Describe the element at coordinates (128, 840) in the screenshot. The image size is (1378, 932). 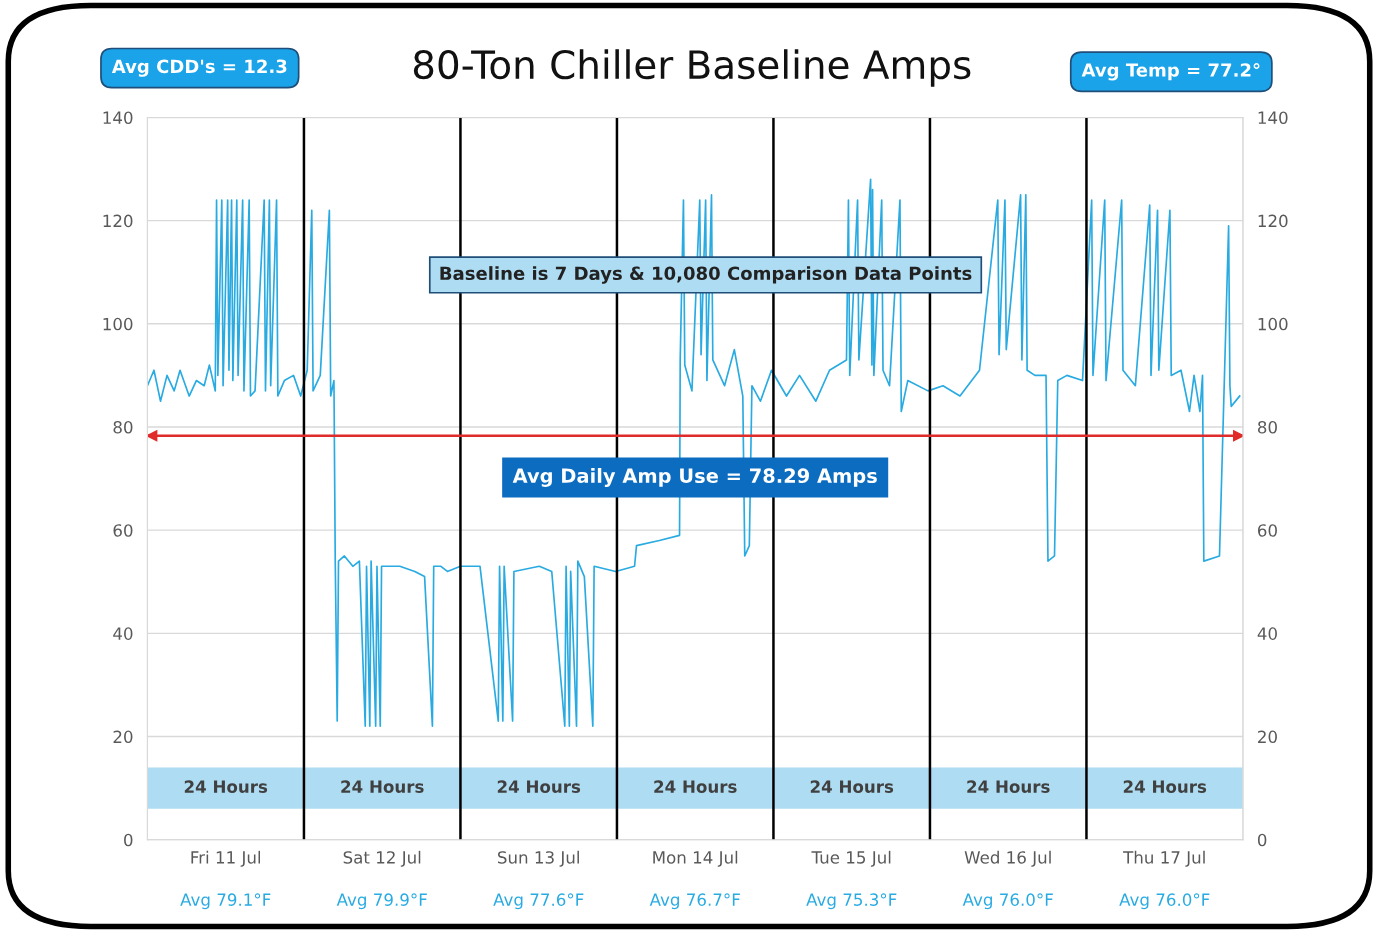
I see `y-tick-label: 0` at that location.